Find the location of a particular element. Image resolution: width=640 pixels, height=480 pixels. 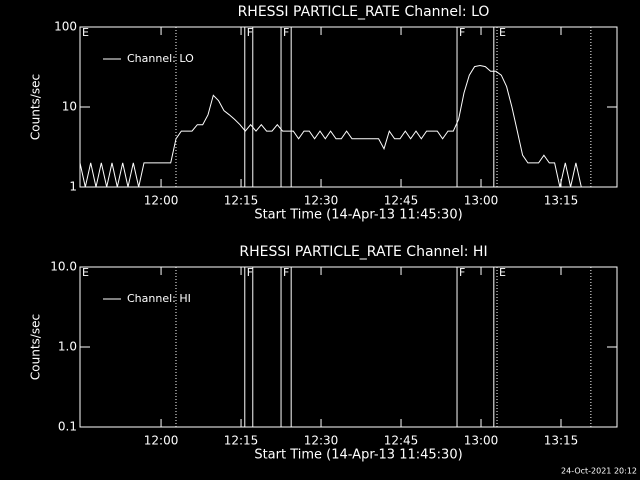

y-tick-label: 1 is located at coordinates (73, 187).